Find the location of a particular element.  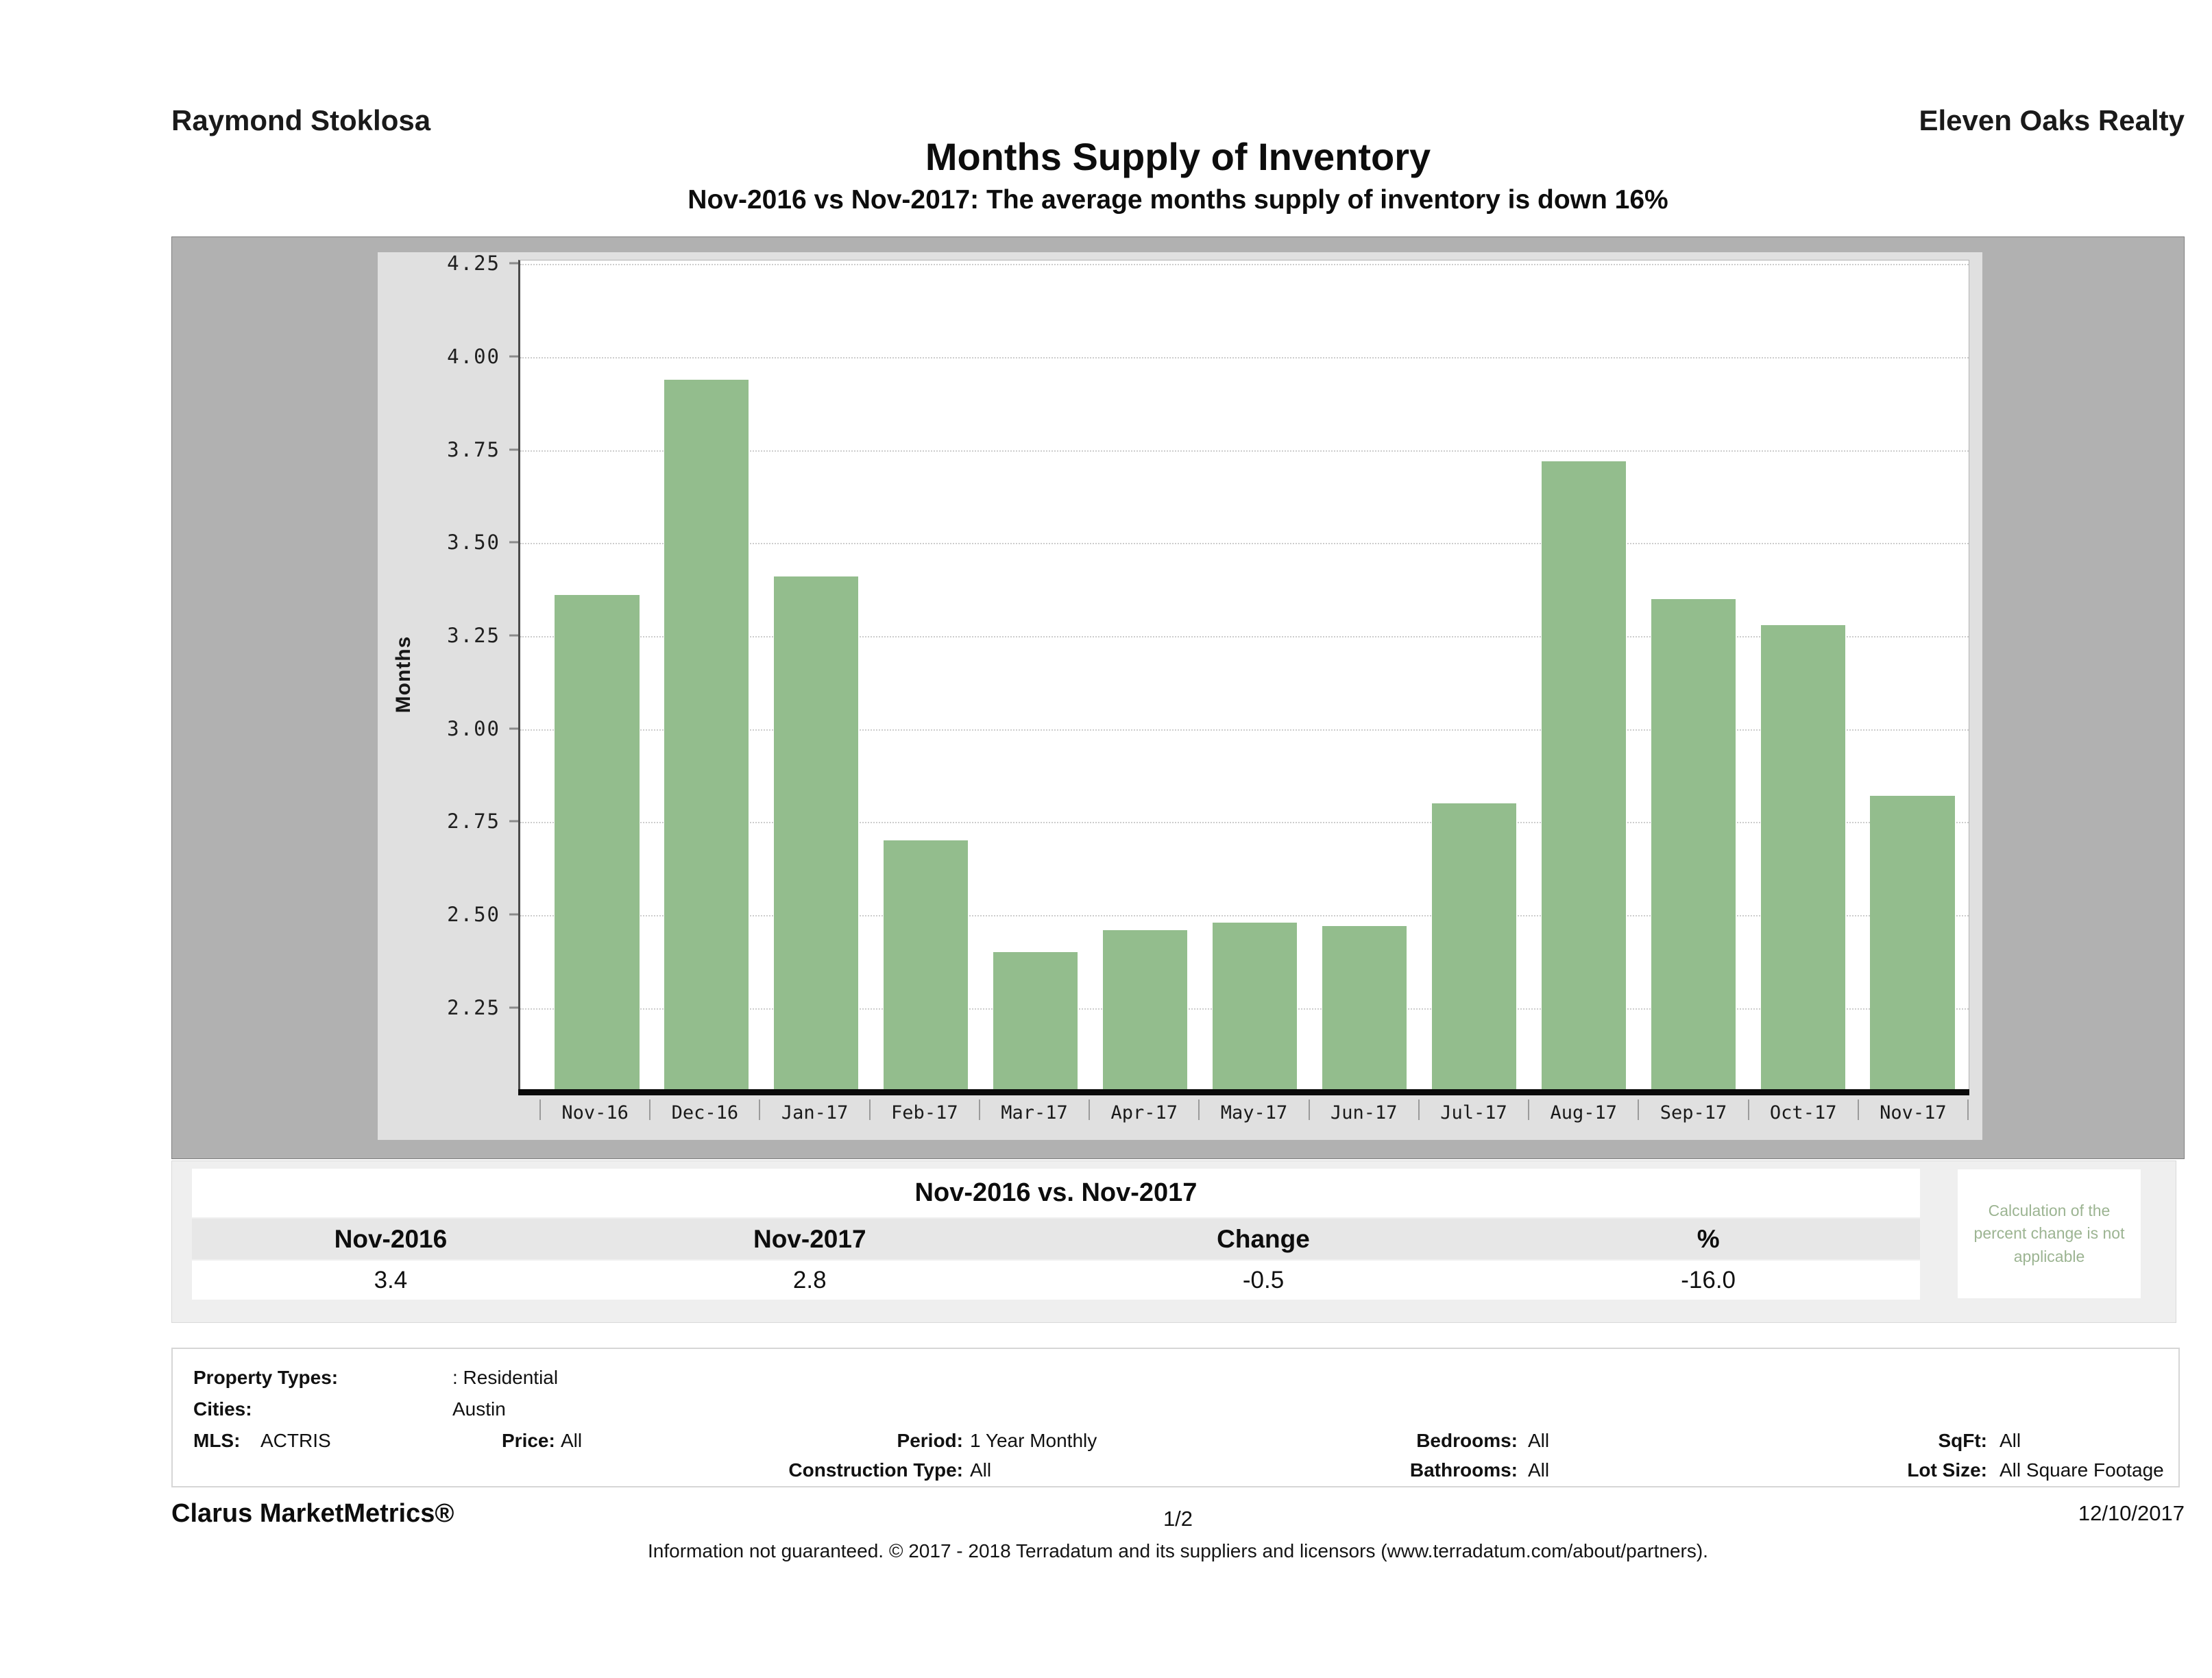

x-tick-label: Mar-17 is located at coordinates (1035, 1112).